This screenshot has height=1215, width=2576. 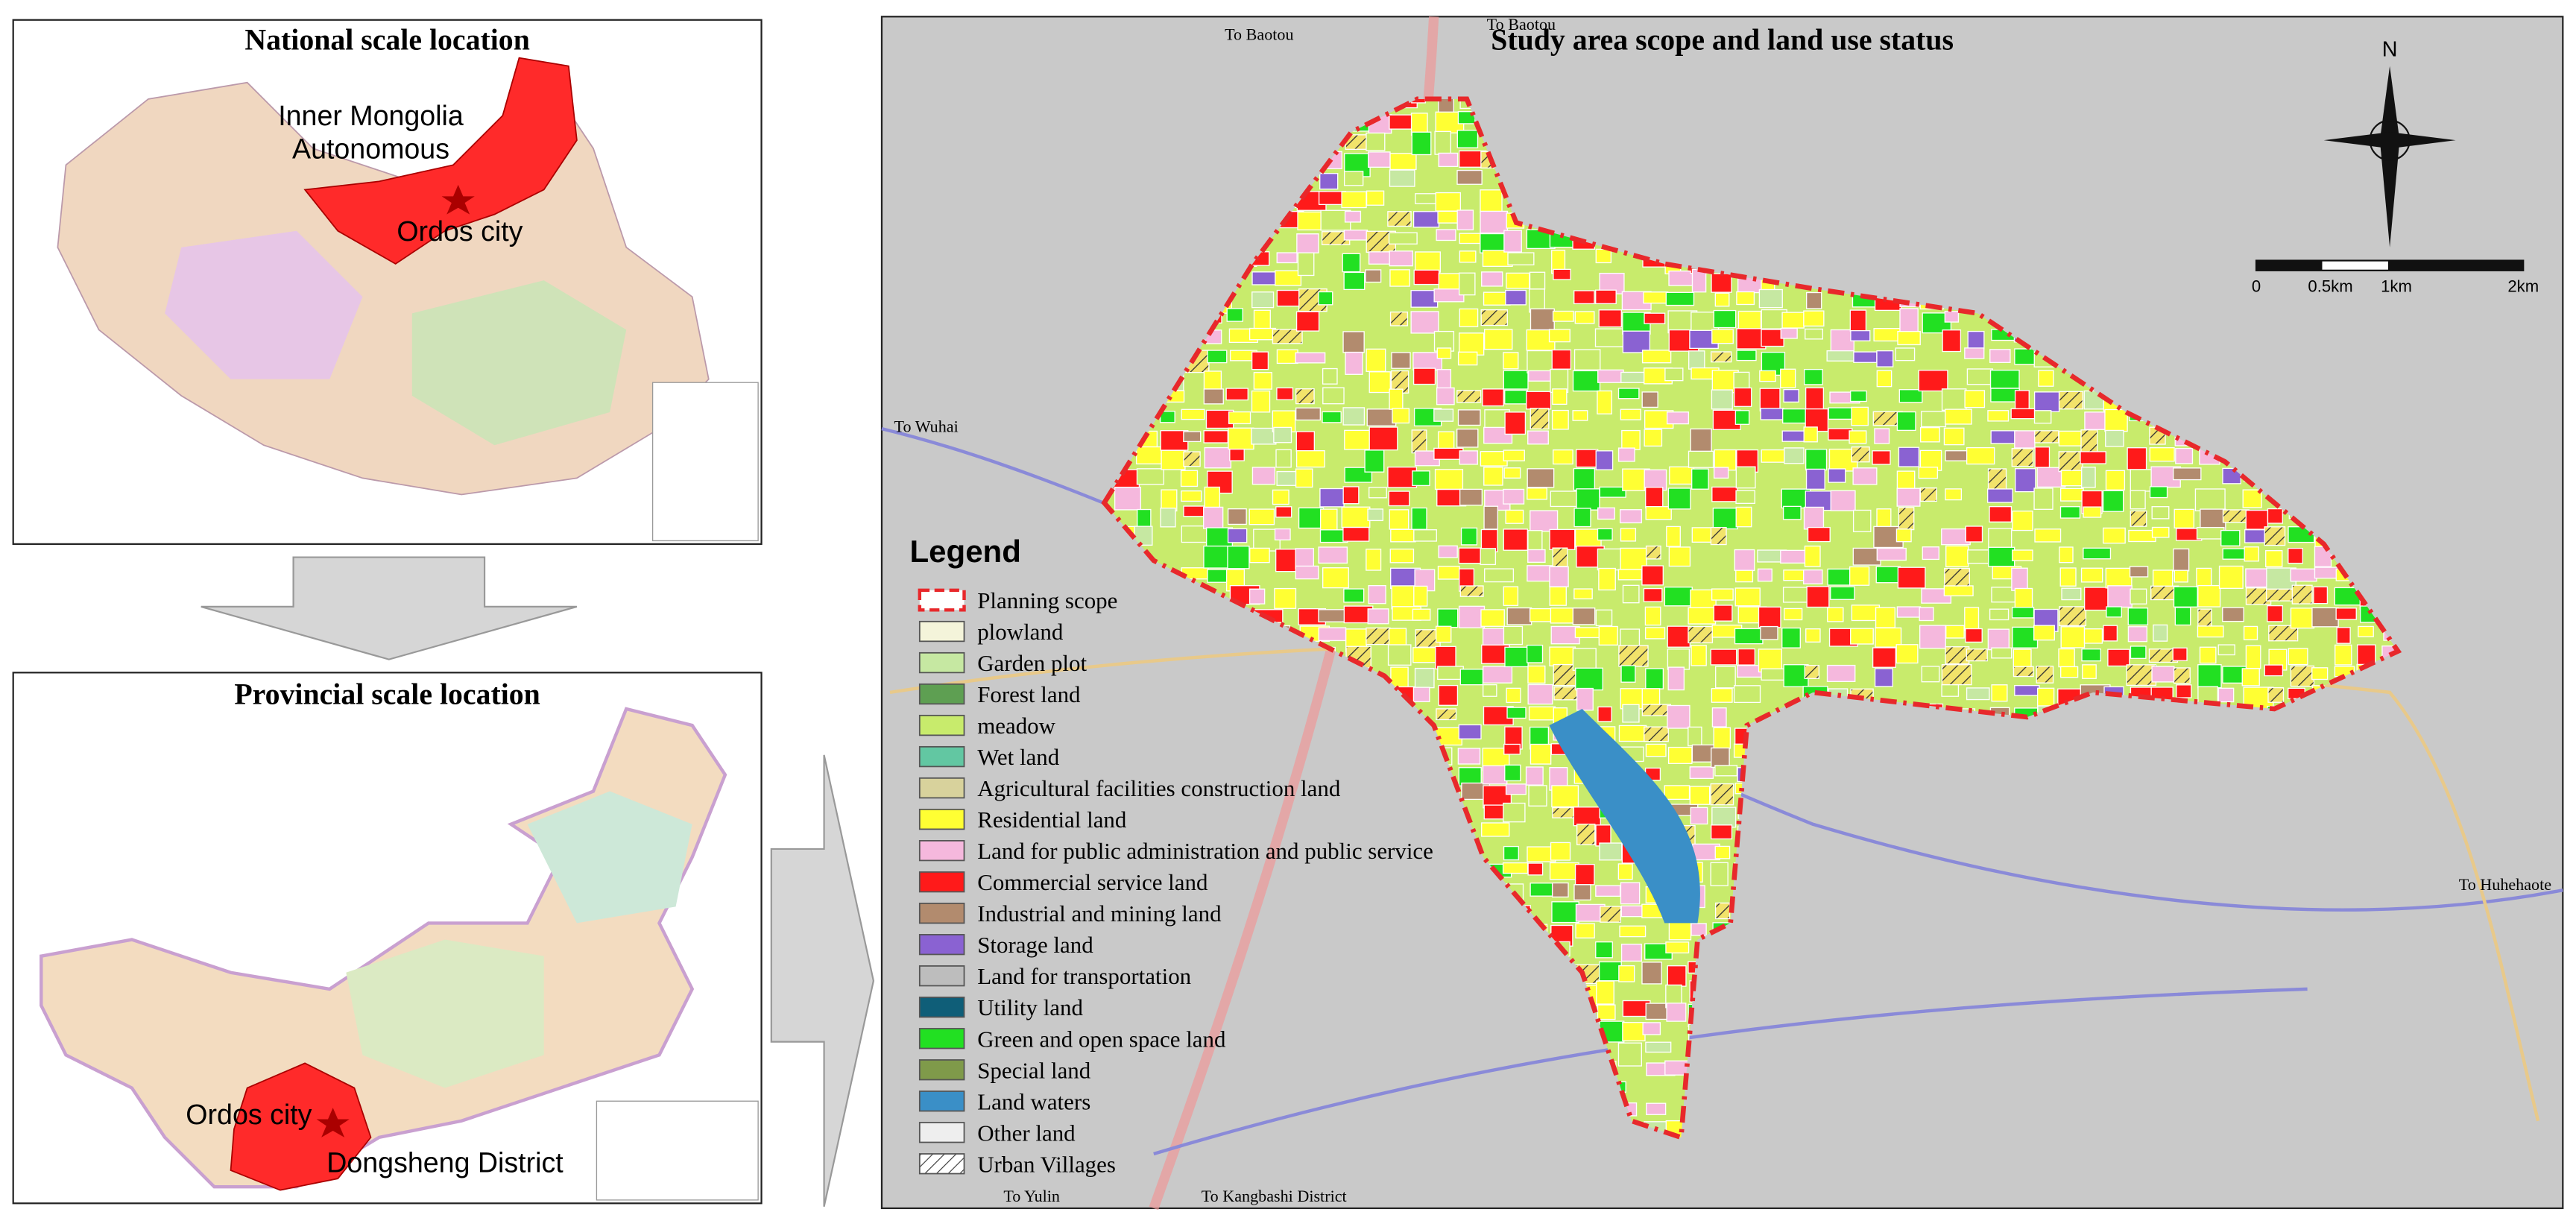 What do you see at coordinates (386, 40) in the screenshot?
I see `panel-title: National scale location` at bounding box center [386, 40].